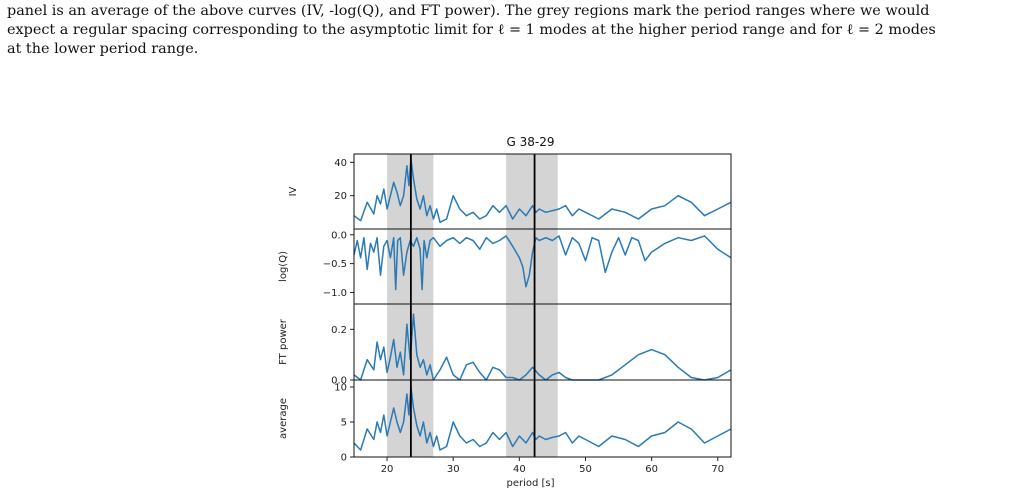  I want to click on ylabel-panel-1: IV, so click(293, 191).